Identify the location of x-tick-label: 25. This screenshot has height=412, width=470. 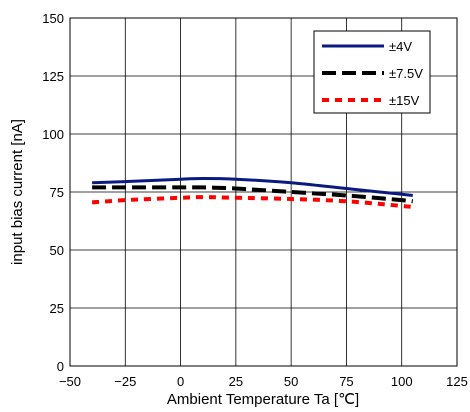
(236, 381).